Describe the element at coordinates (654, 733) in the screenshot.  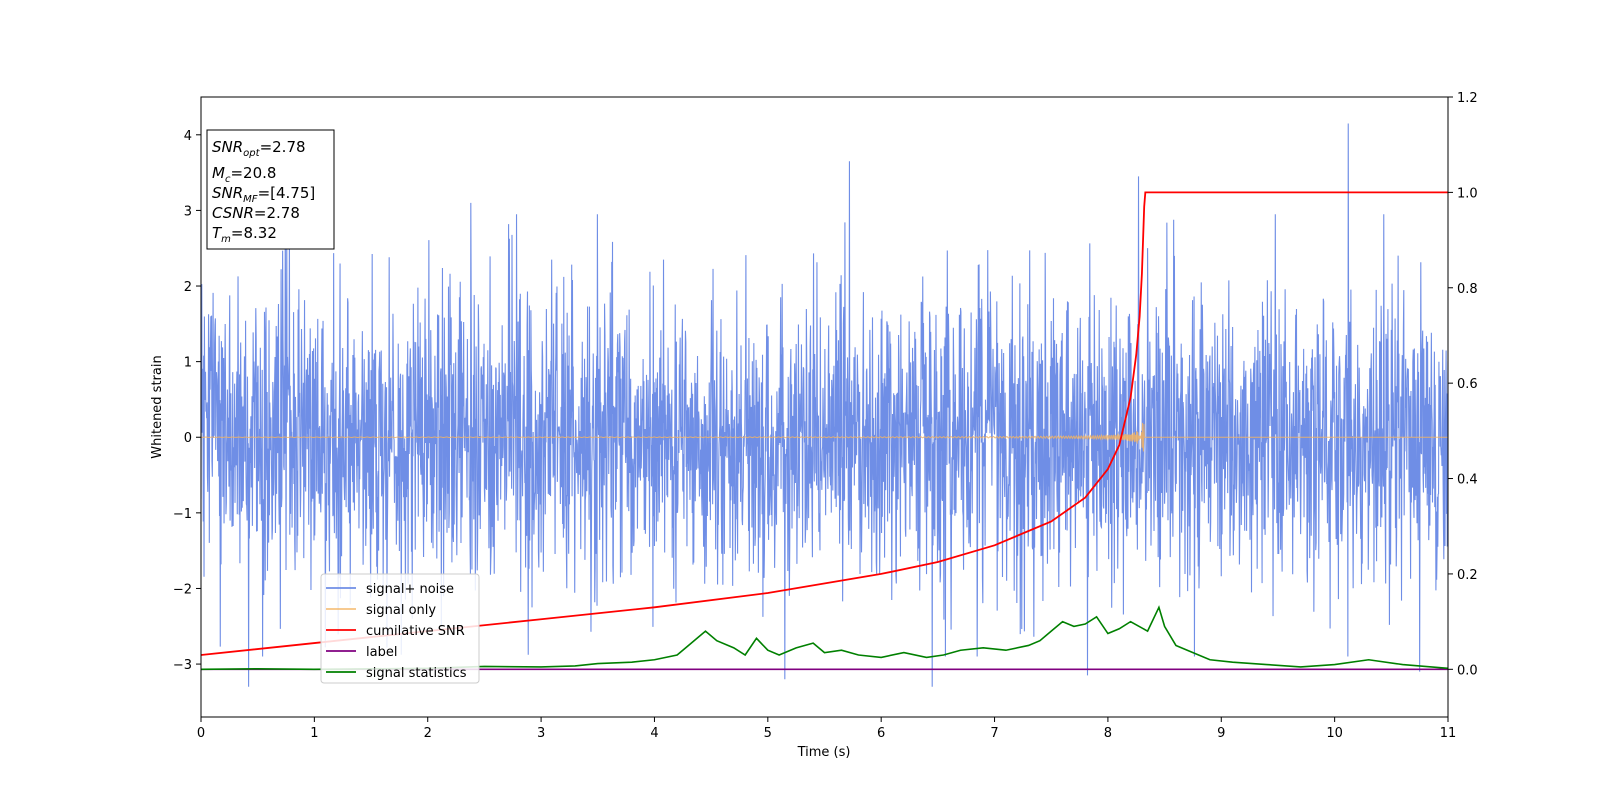
I see `x-tick-label: 4` at that location.